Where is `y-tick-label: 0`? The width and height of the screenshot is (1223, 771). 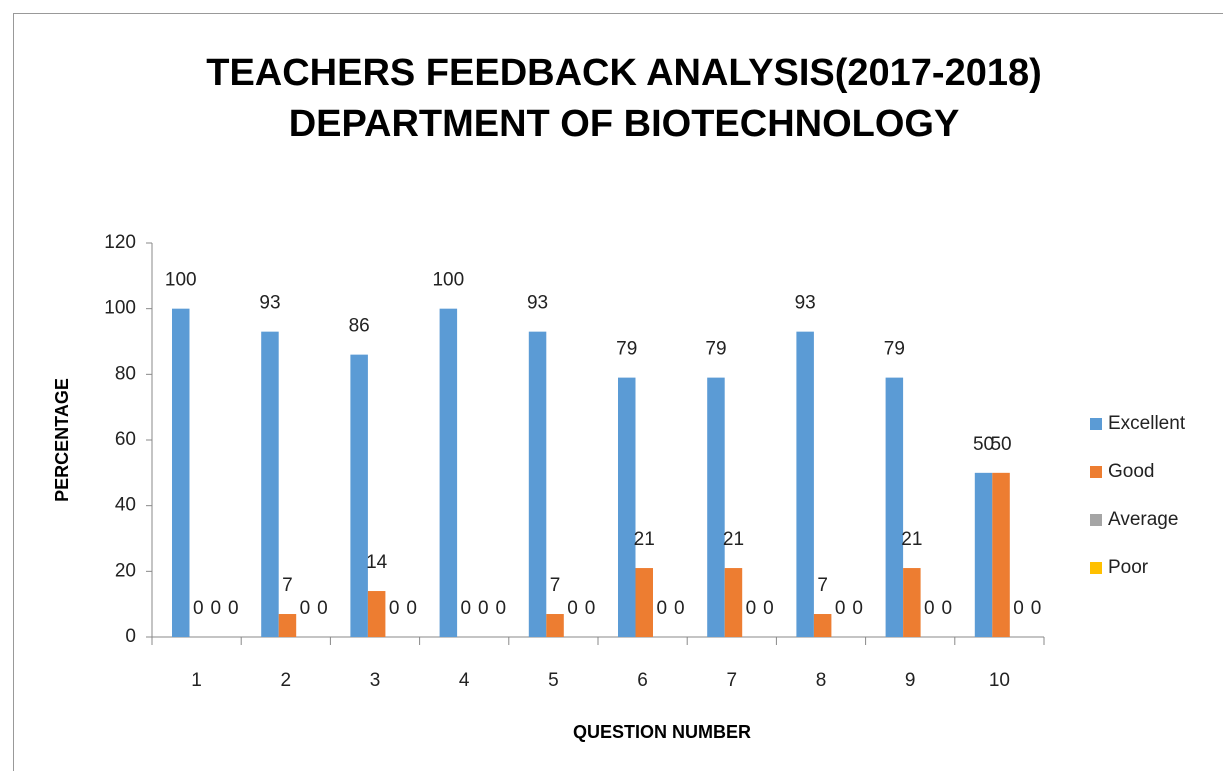 y-tick-label: 0 is located at coordinates (130, 636).